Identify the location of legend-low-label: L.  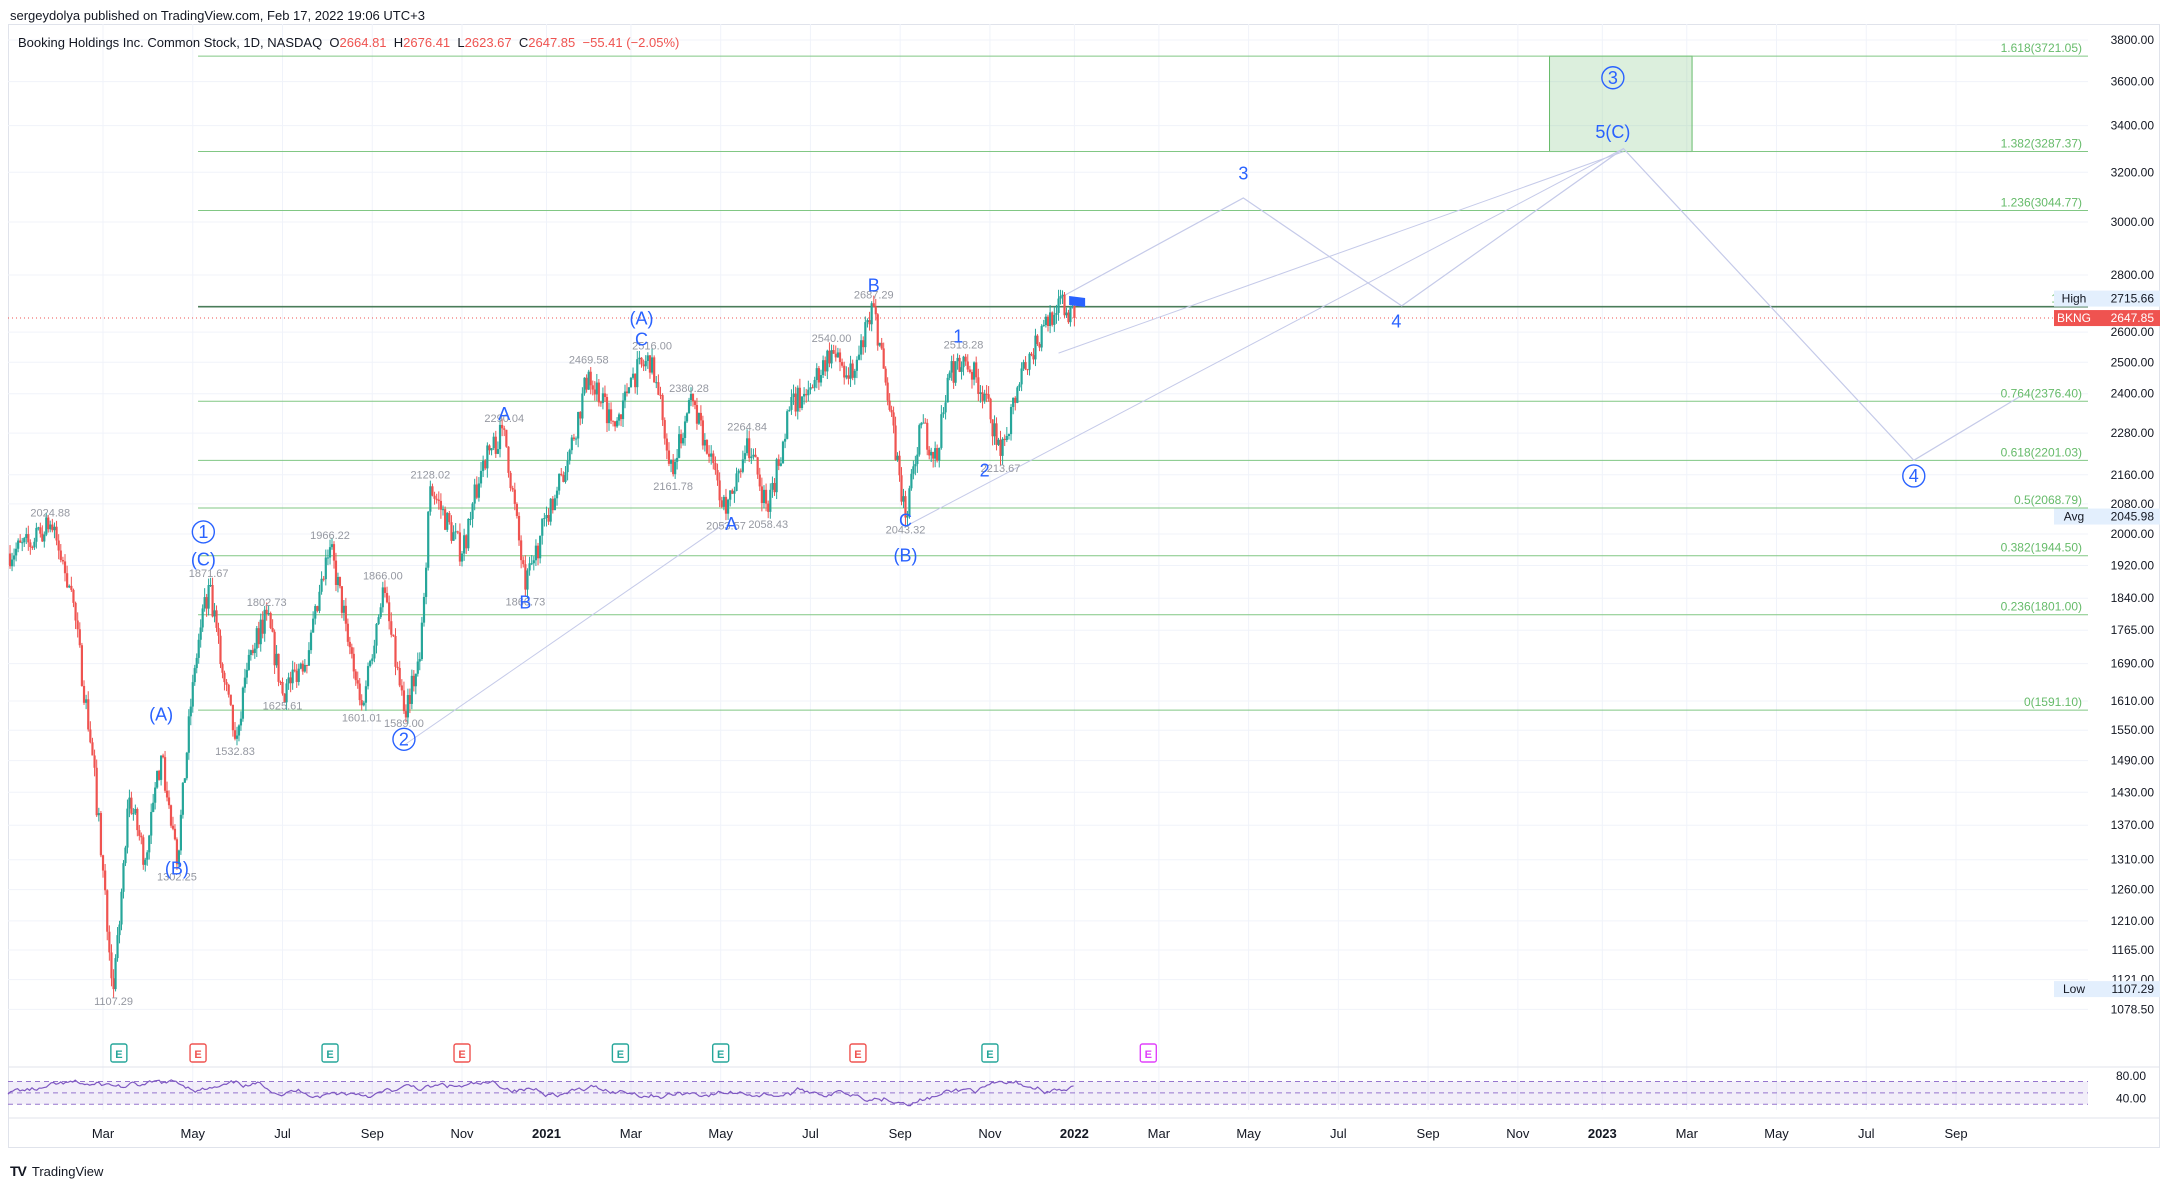
(461, 42).